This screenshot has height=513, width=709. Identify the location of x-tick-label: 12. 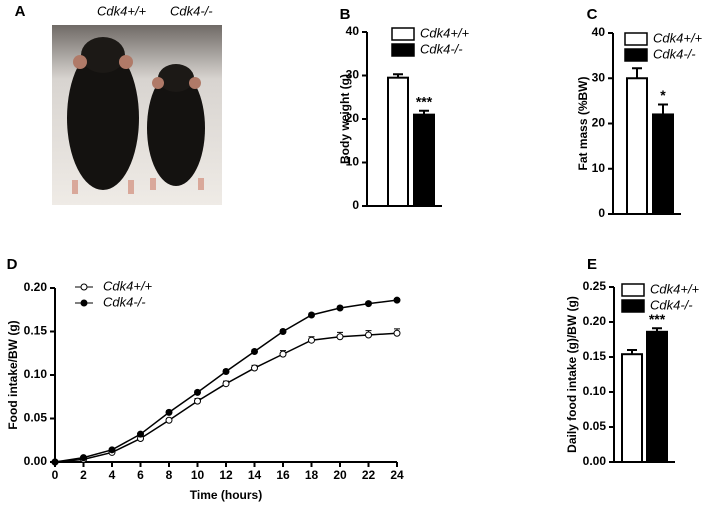
(226, 475).